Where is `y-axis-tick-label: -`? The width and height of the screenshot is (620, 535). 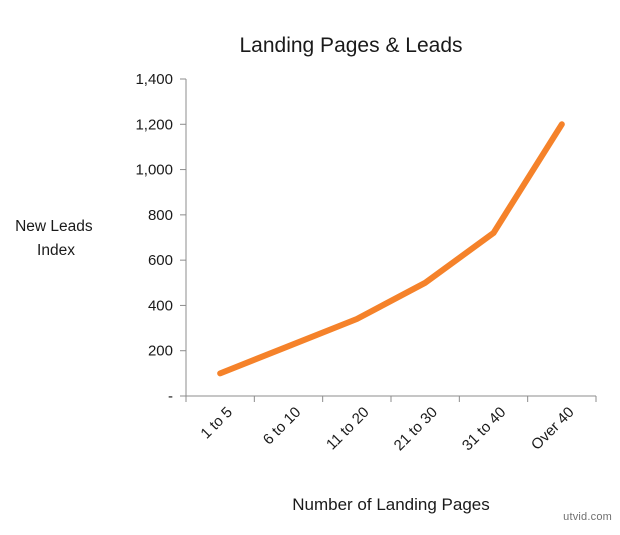 y-axis-tick-label: - is located at coordinates (170, 396).